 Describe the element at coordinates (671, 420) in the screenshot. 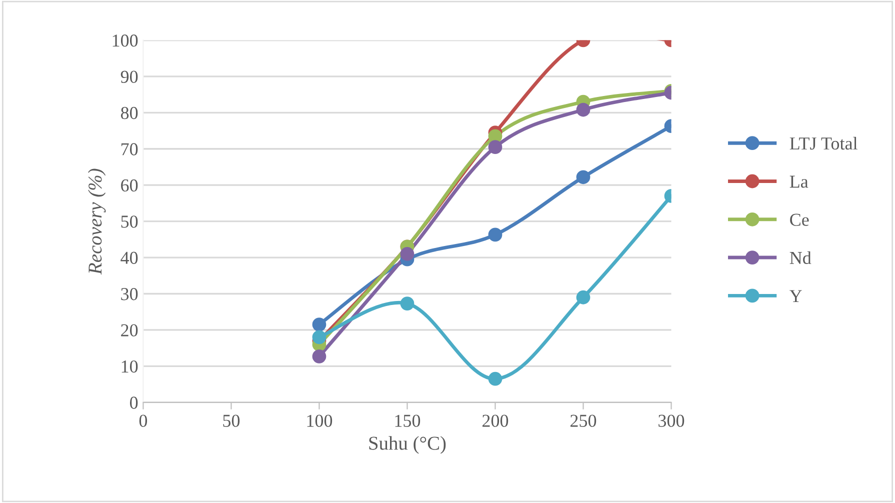

I see `x-tick-label: 300` at that location.